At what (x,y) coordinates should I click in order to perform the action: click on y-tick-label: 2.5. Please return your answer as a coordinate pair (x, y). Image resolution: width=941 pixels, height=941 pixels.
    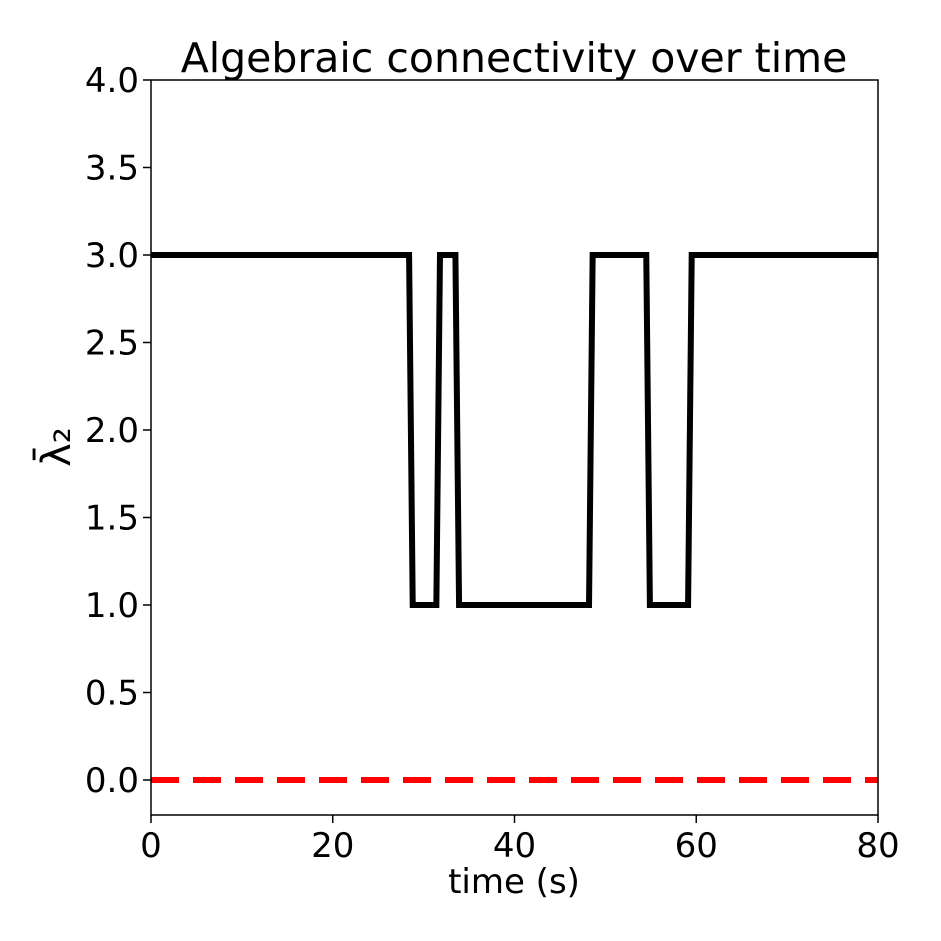
    Looking at the image, I should click on (112, 344).